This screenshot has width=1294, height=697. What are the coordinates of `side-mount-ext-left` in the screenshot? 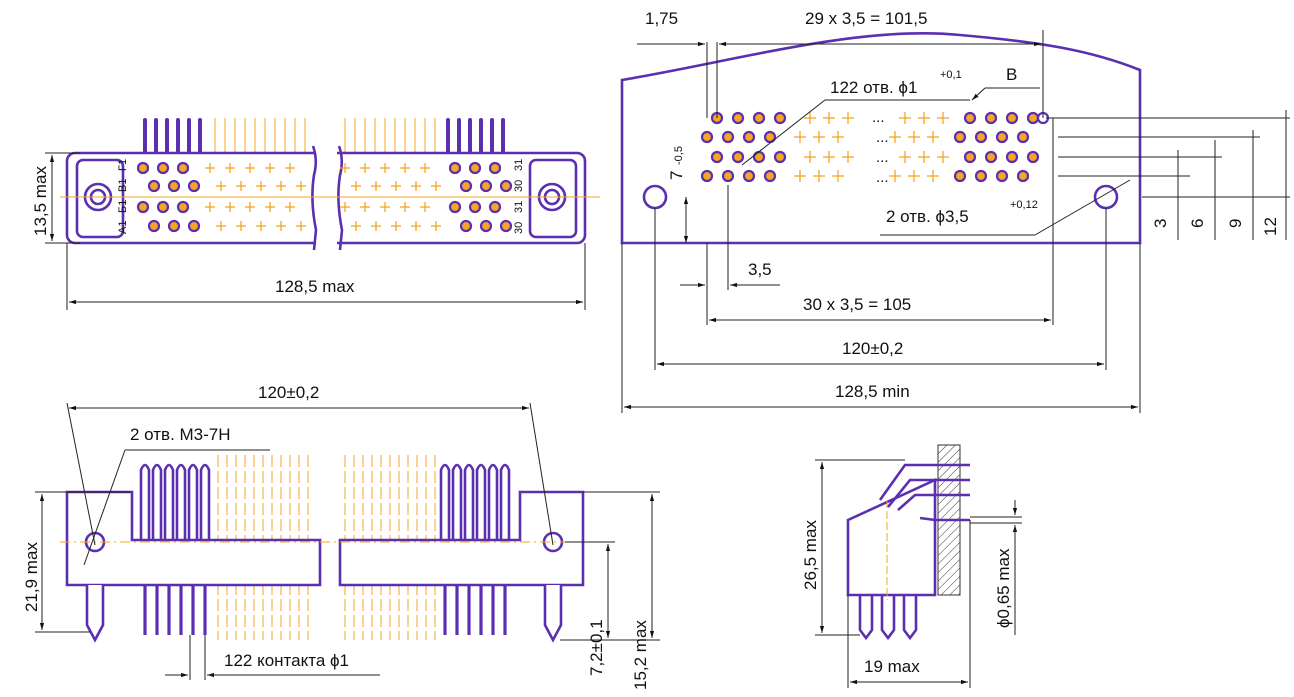 It's located at (81, 474).